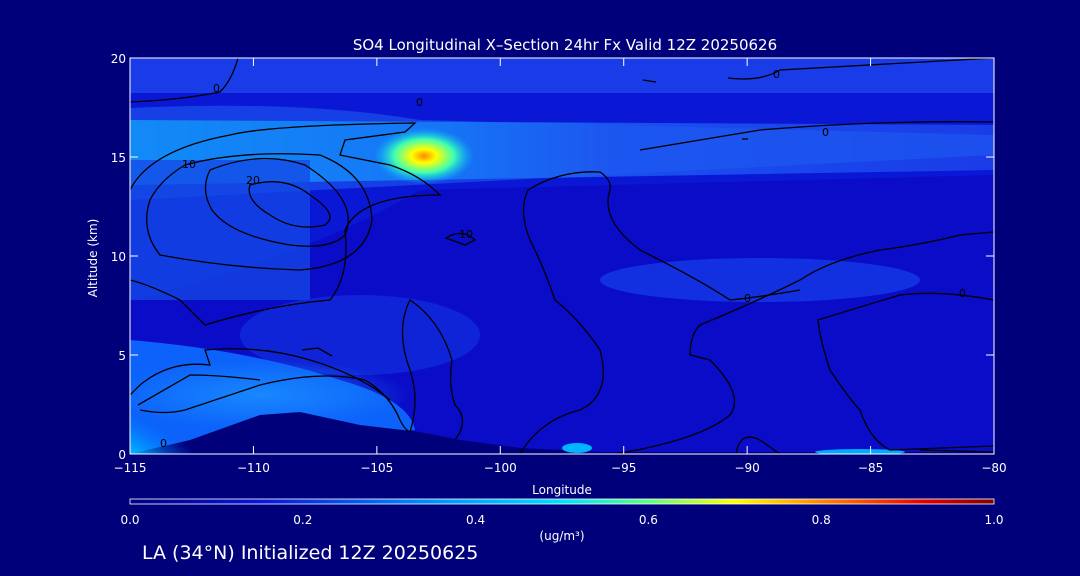 This screenshot has height=576, width=1080. I want to click on colorbar-tick-label: 0.6, so click(648, 520).